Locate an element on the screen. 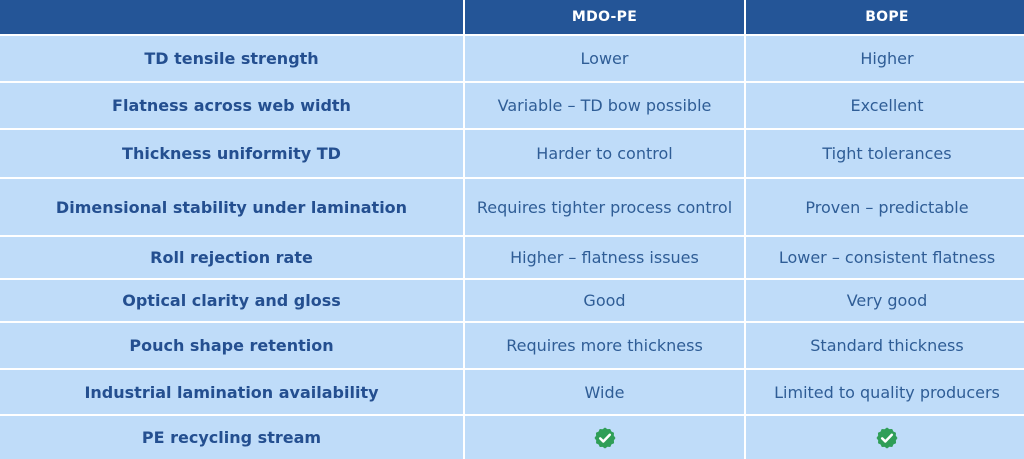 This screenshot has height=459, width=1024. bope-value-industrial-lamination: Limited to quality producers is located at coordinates (885, 392).